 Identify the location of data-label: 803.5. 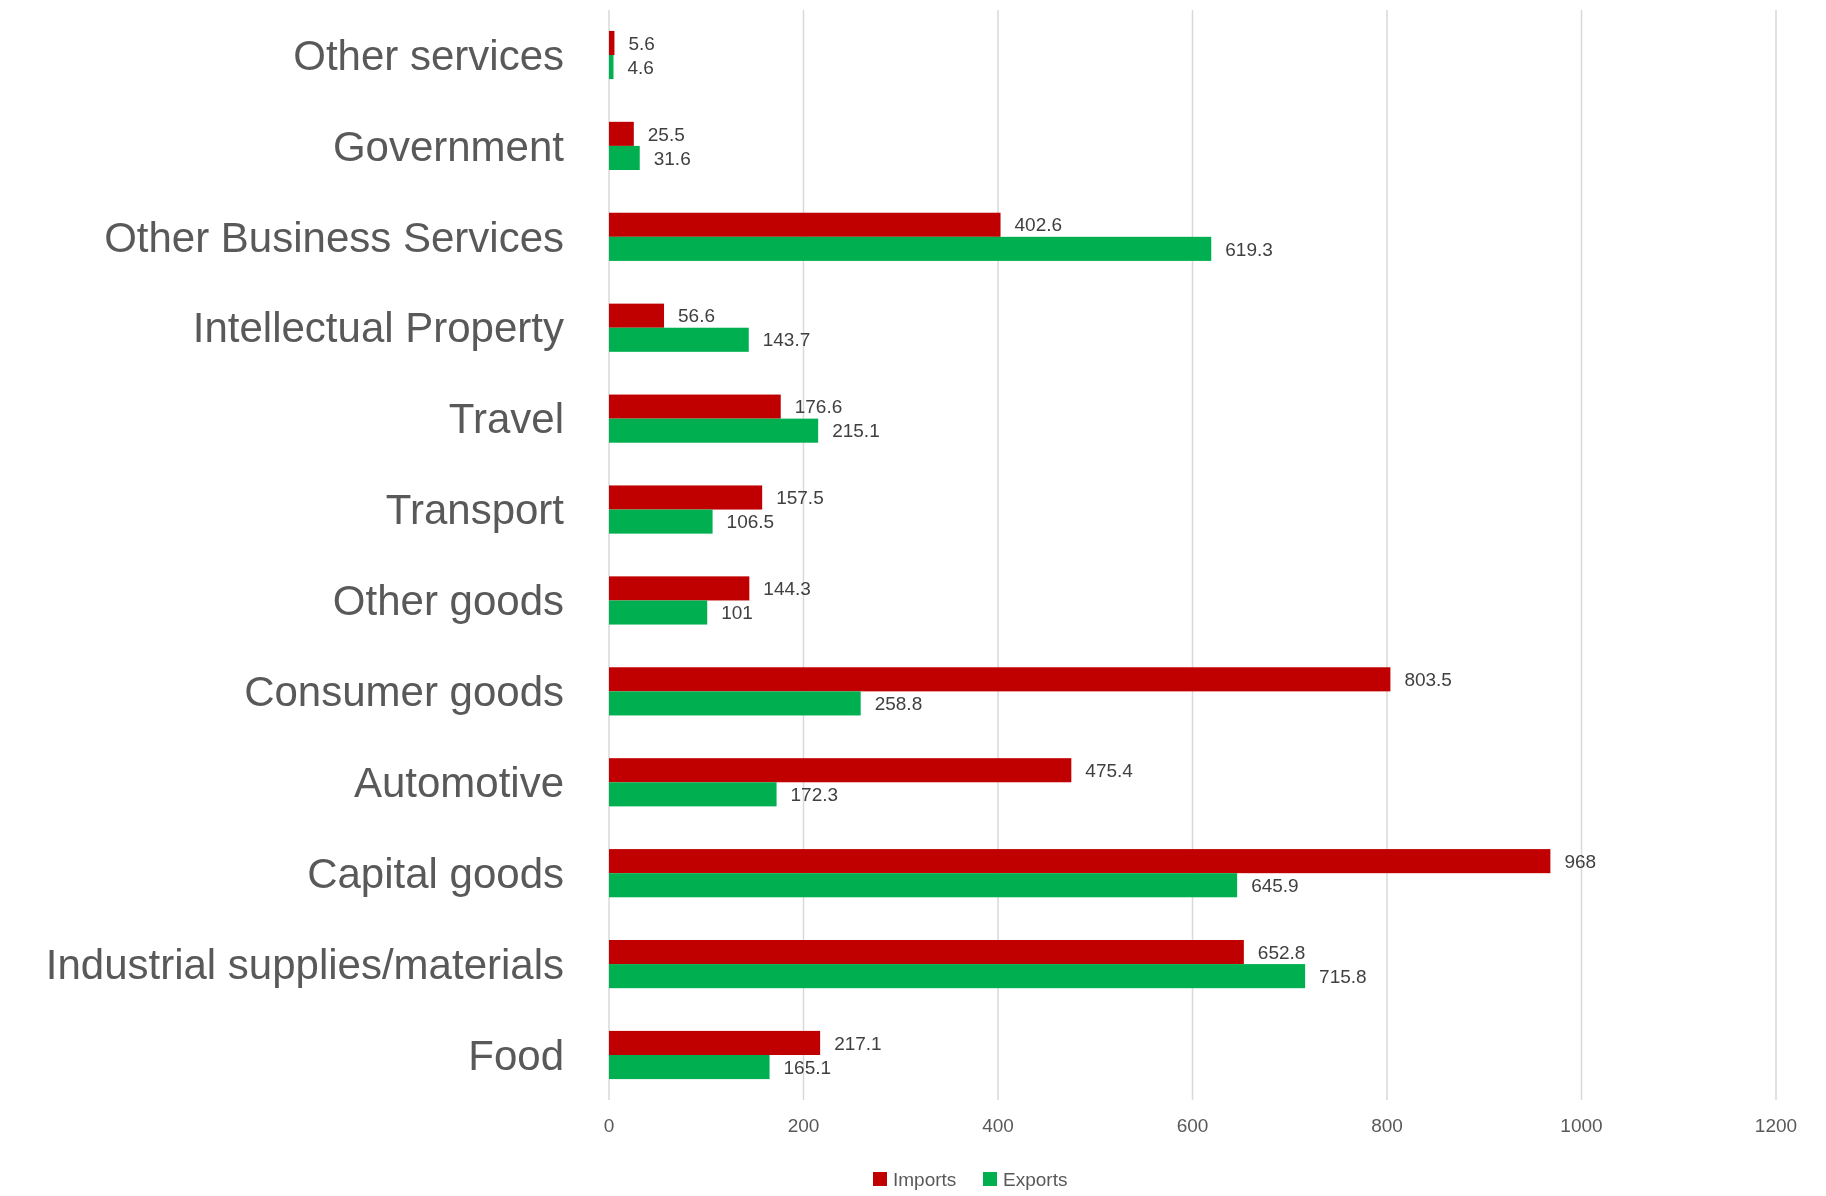
(1428, 679).